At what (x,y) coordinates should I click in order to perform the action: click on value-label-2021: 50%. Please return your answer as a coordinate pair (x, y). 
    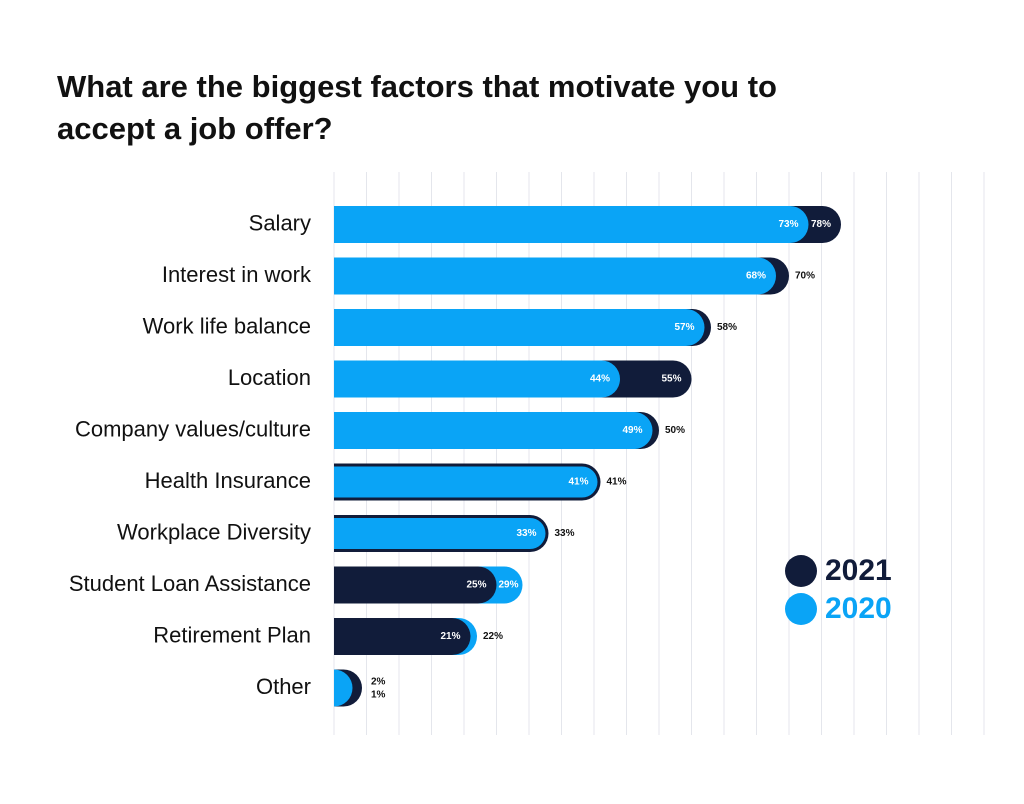
    Looking at the image, I should click on (675, 430).